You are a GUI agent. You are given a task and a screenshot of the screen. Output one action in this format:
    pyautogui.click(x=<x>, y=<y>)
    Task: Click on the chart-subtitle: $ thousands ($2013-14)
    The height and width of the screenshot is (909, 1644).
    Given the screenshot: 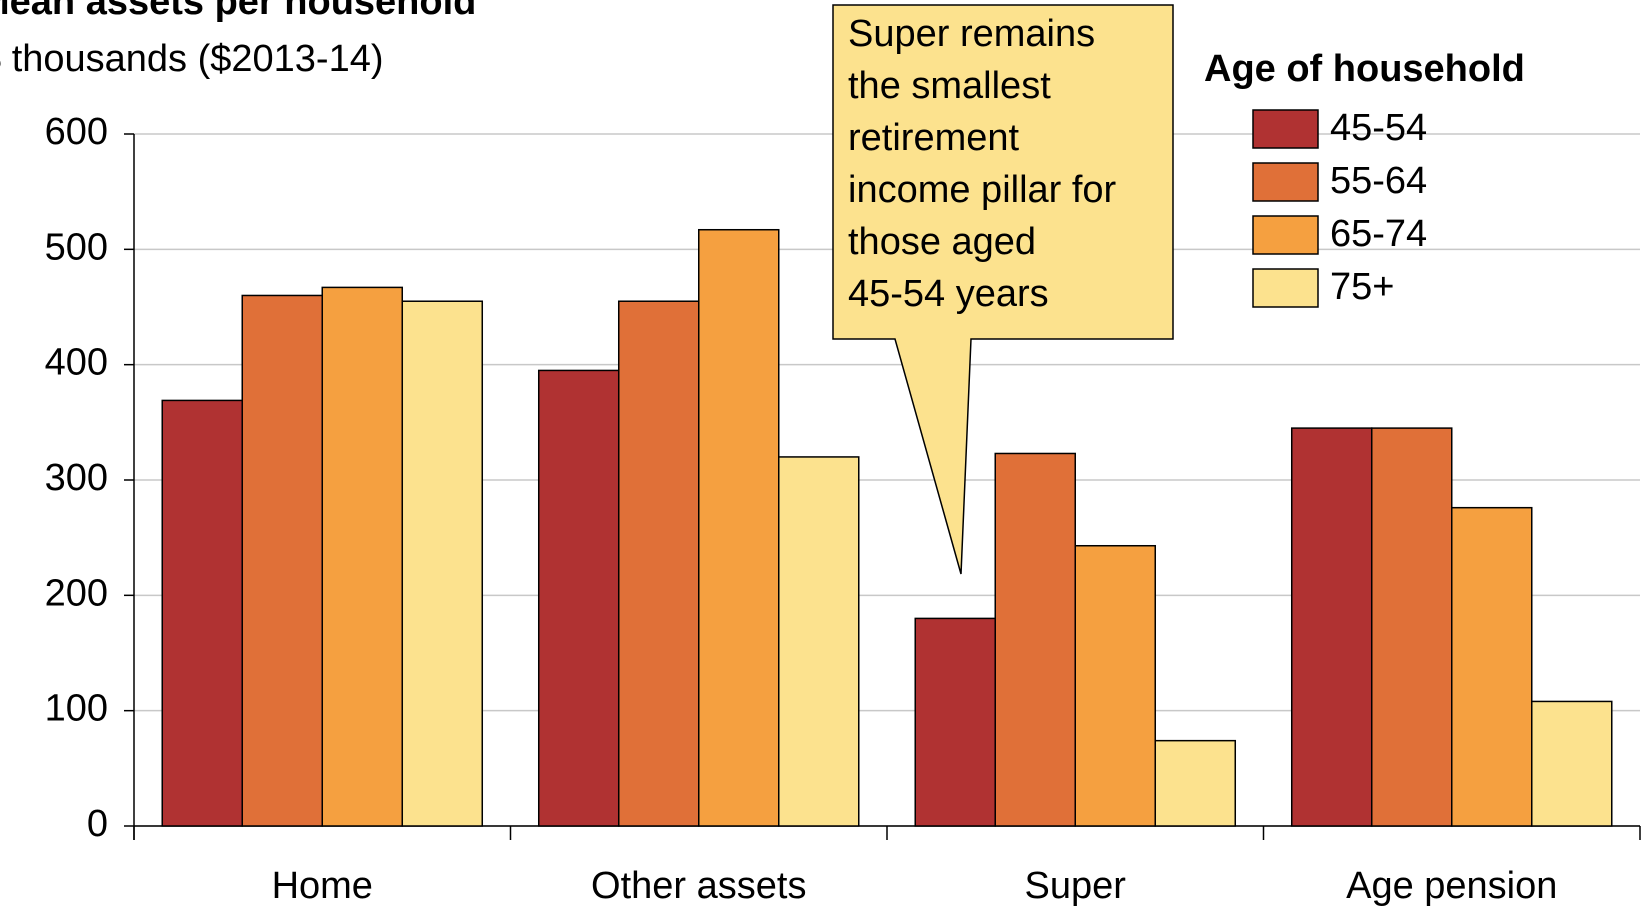 What is the action you would take?
    pyautogui.click(x=192, y=59)
    